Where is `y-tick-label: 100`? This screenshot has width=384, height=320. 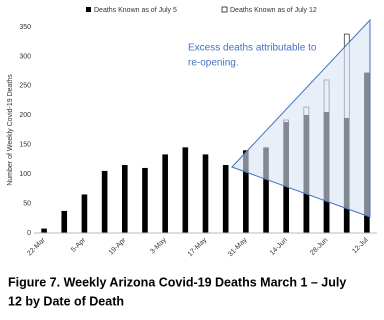 y-tick-label: 100 is located at coordinates (25, 174).